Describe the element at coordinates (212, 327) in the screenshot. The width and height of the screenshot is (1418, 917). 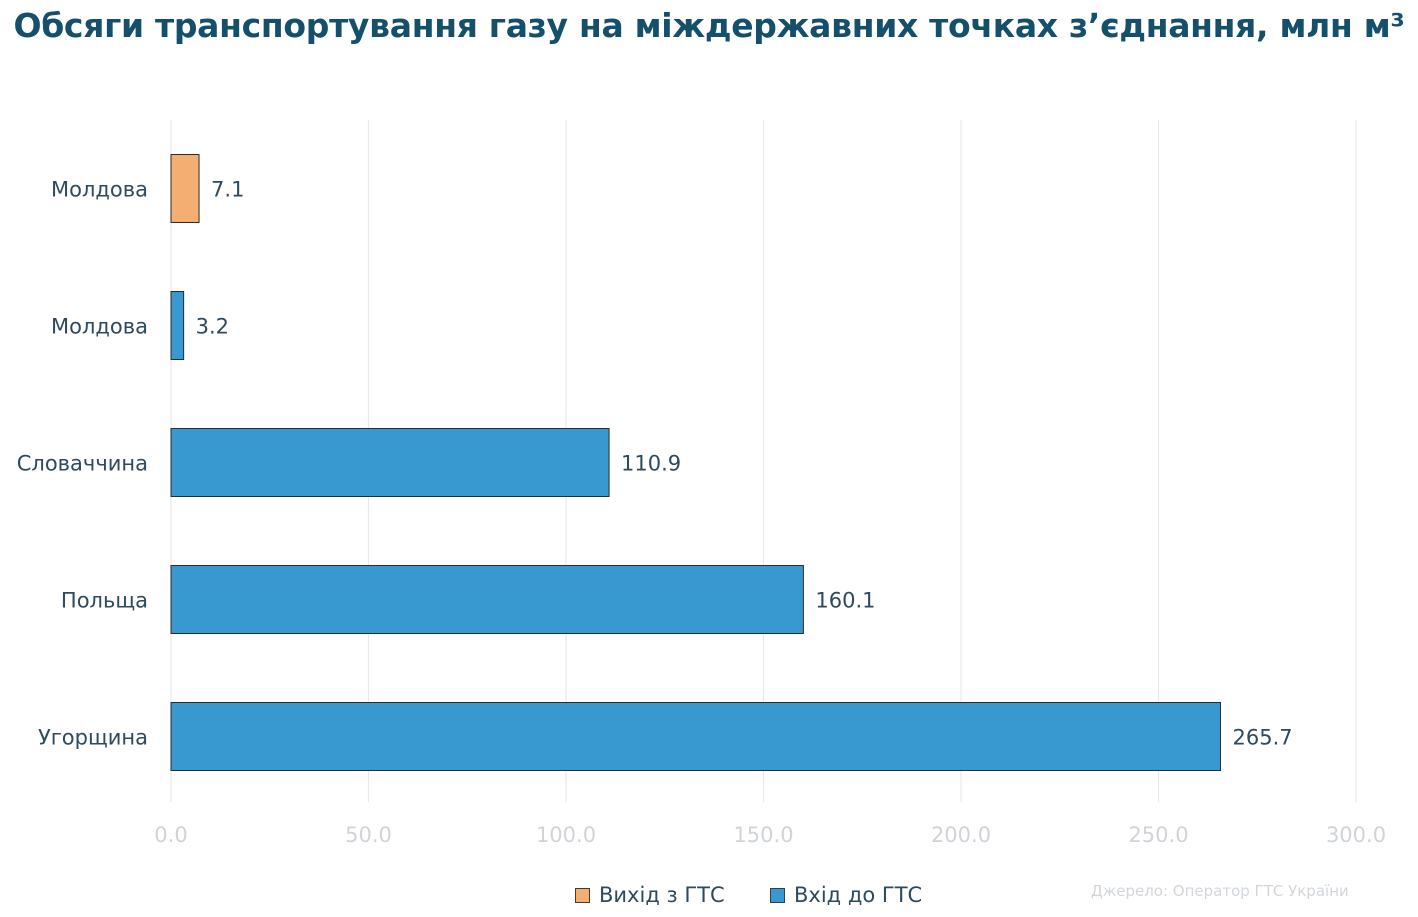
I see `data-label: 3.2` at that location.